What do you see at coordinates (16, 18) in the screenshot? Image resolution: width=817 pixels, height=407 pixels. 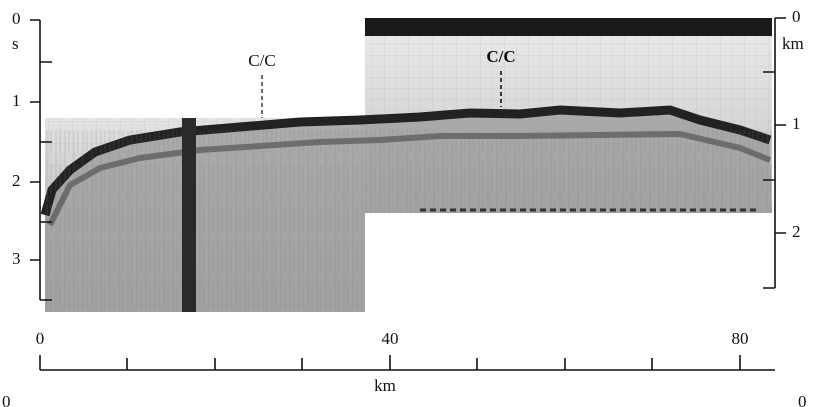 I see `left-tick-label: 0` at bounding box center [16, 18].